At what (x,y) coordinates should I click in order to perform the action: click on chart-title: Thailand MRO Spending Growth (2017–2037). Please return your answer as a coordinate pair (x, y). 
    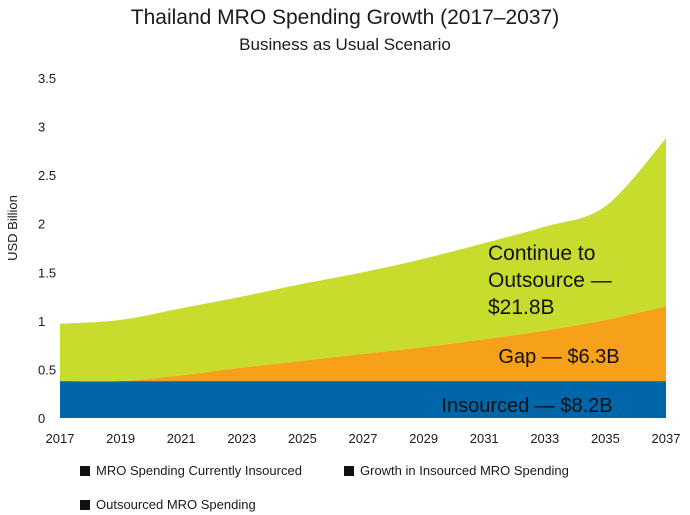
    Looking at the image, I should click on (345, 17).